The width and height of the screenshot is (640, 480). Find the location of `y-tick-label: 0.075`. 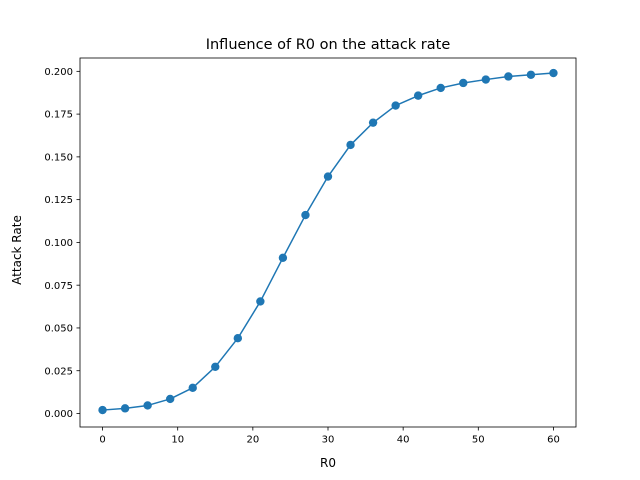

y-tick-label: 0.075 is located at coordinates (58, 286).